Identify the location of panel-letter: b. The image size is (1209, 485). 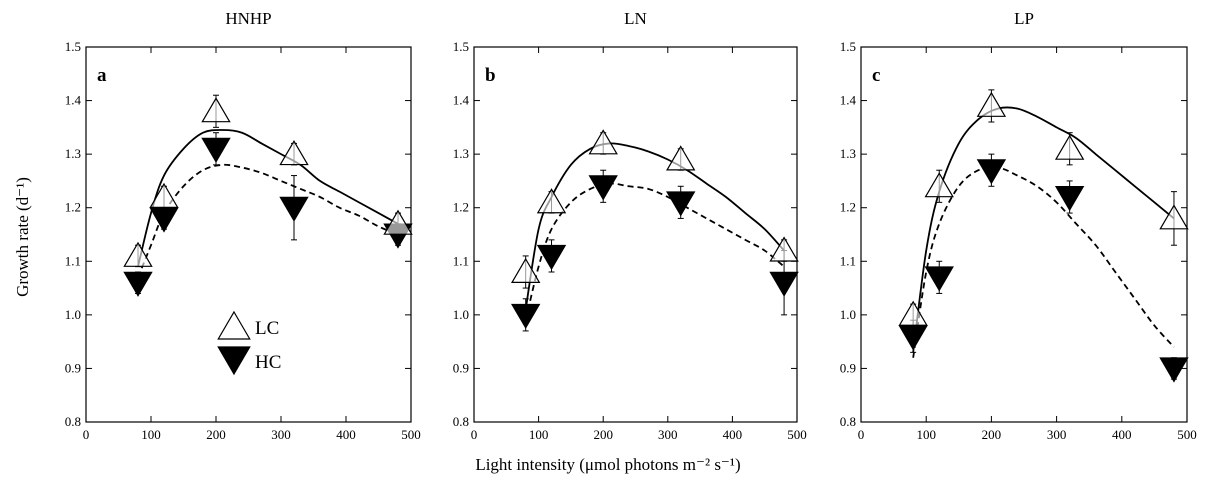
(490, 75).